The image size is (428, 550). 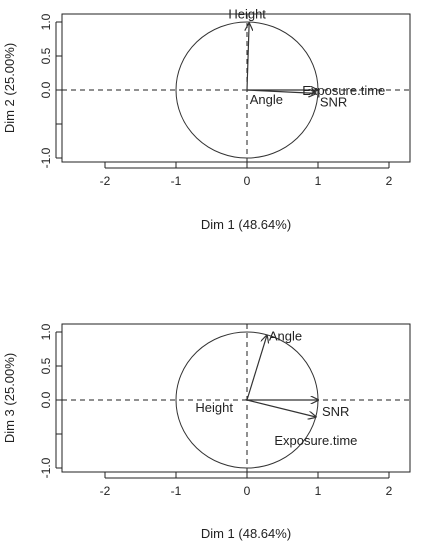 What do you see at coordinates (256, 368) in the screenshot?
I see `variable-arrow-angle` at bounding box center [256, 368].